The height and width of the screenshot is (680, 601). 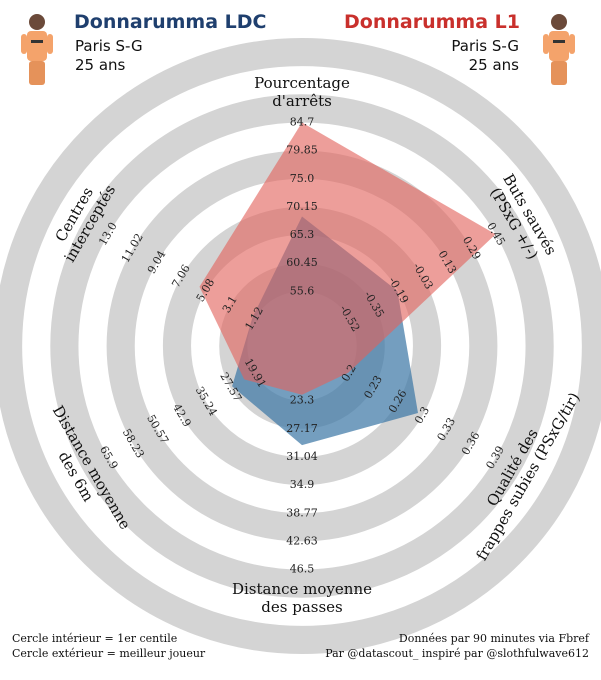 I want to click on tick-label: 42.63, so click(x=302, y=540).